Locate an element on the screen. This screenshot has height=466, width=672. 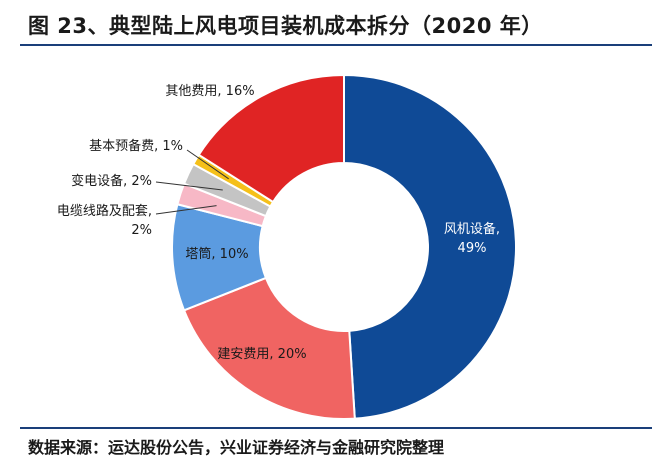
data-label-3: 塔筒, 10% is located at coordinates (216, 254).